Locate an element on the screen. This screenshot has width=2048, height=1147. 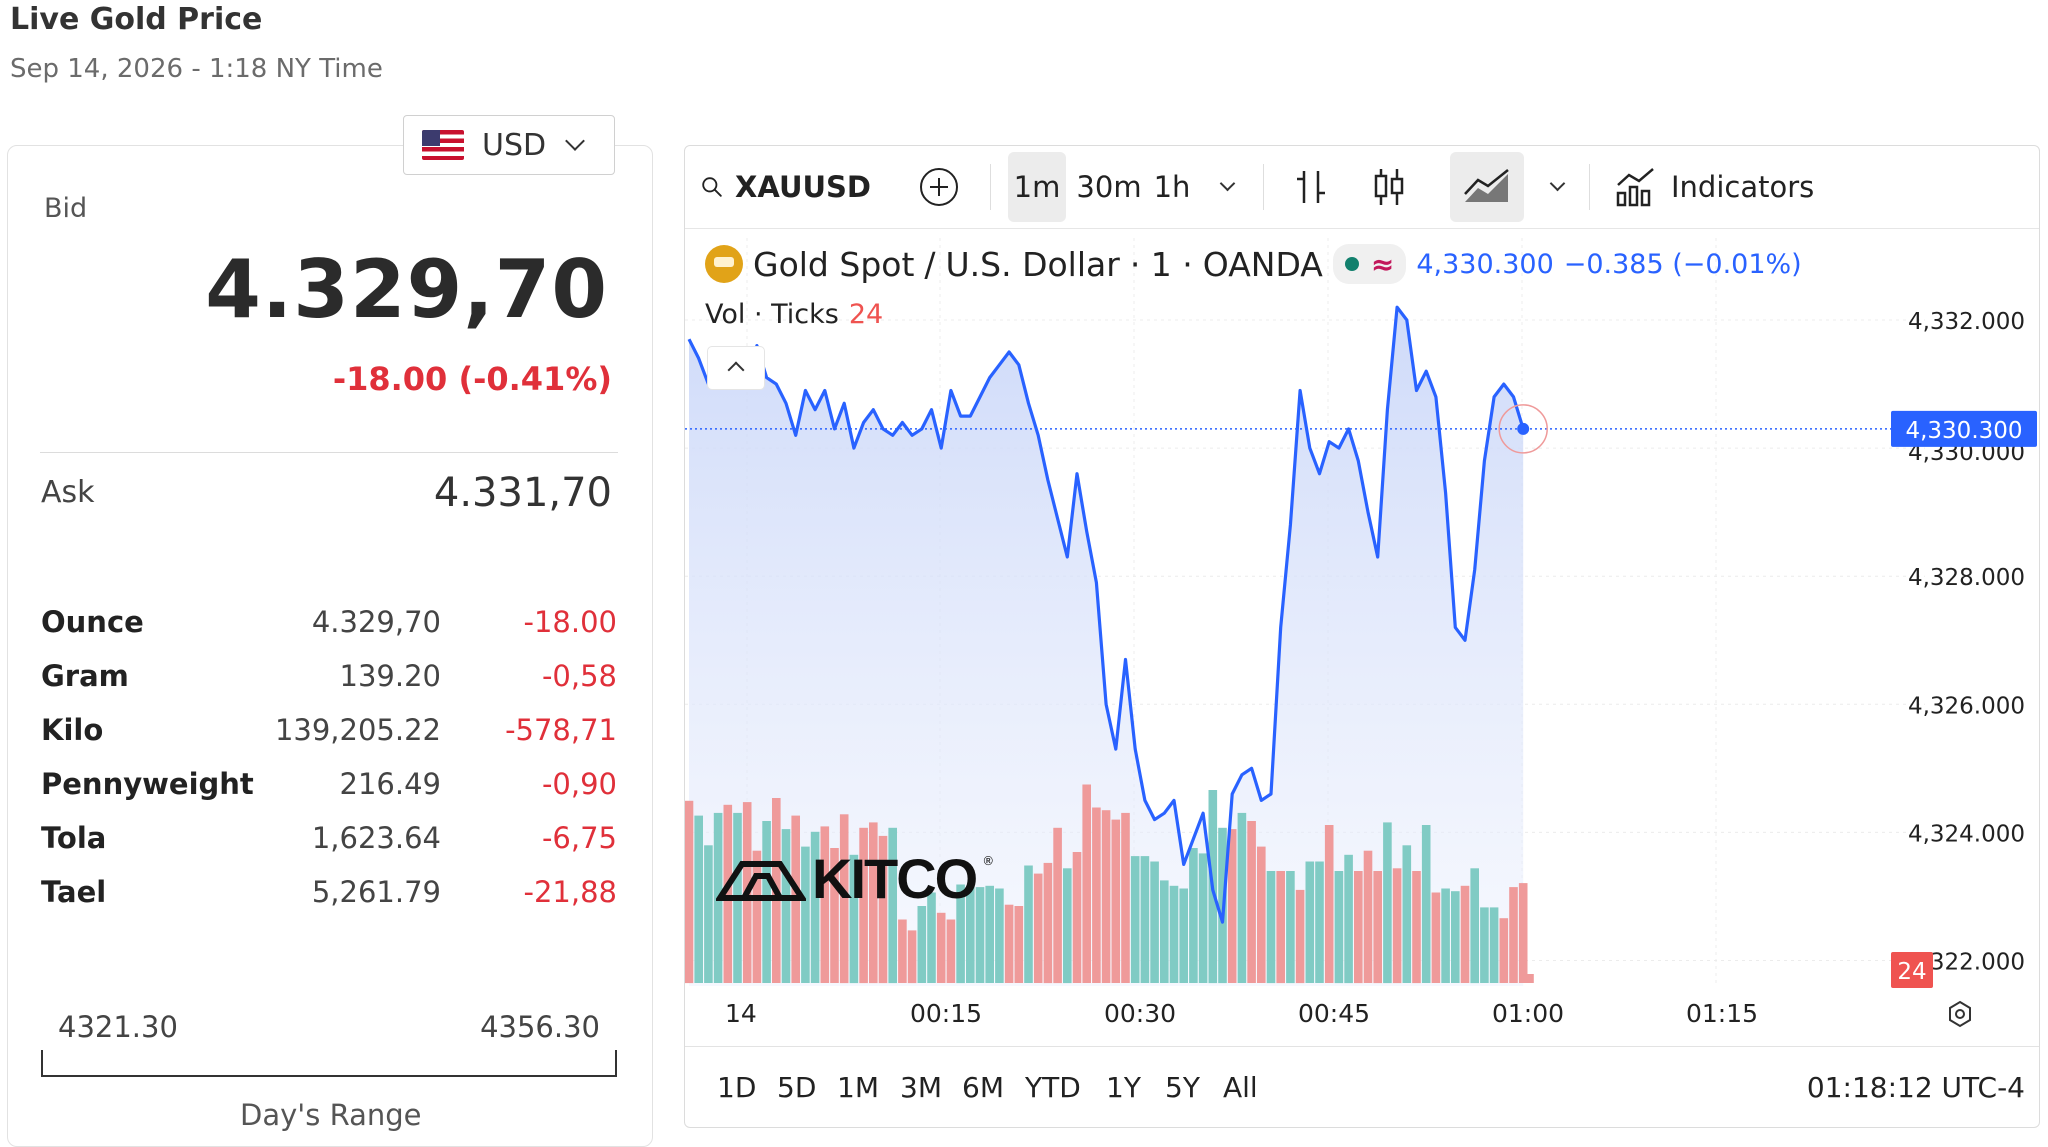
chevron-down-icon is located at coordinates (1227, 183).